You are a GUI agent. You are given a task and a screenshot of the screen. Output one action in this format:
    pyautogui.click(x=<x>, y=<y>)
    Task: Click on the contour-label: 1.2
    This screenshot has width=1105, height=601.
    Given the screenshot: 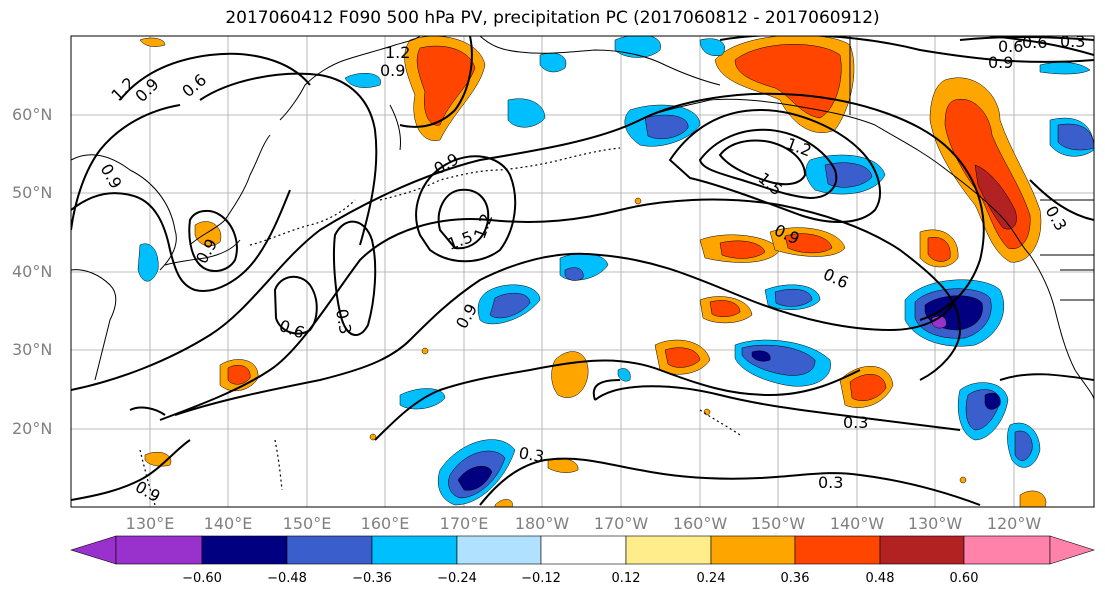 What is the action you would take?
    pyautogui.click(x=397, y=52)
    